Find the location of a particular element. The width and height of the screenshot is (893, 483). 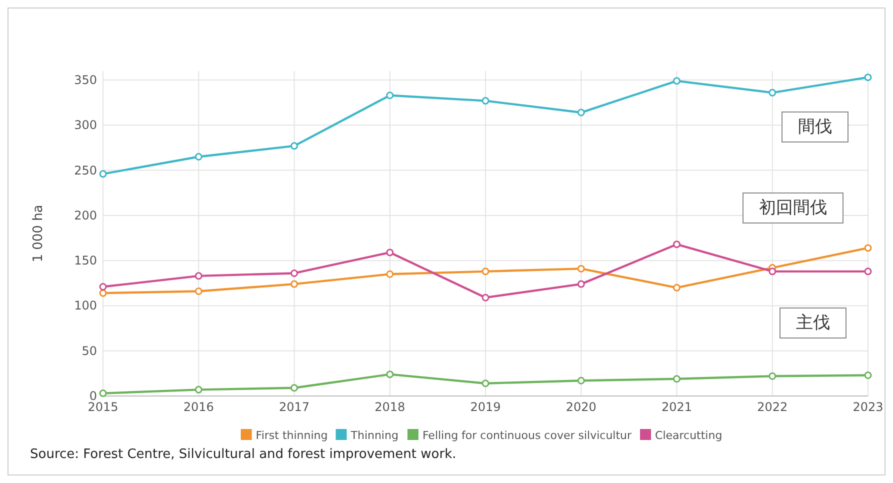

legend-label: Thinning is located at coordinates (374, 435).